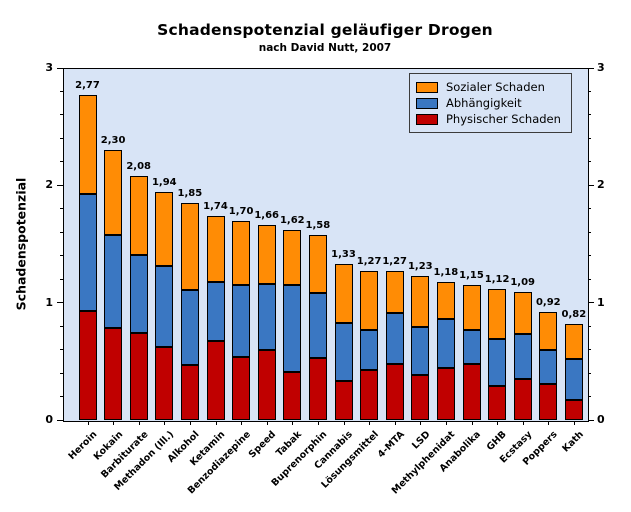  I want to click on bar-value-label: 2,77, so click(87, 85).